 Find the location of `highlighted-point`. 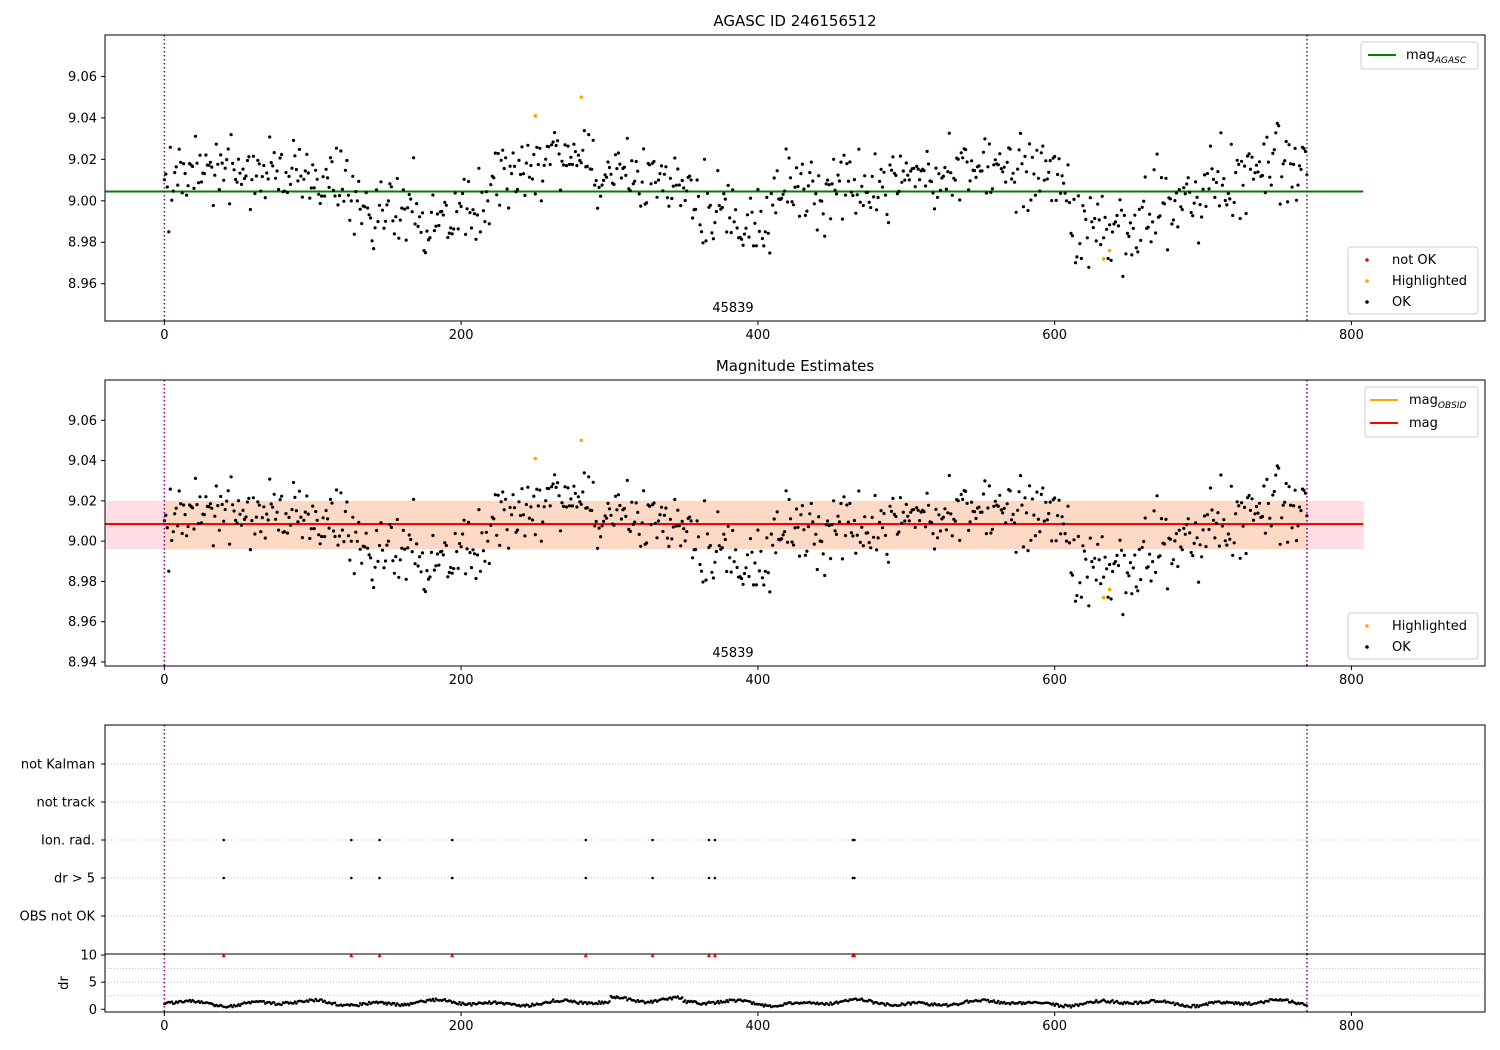

highlighted-point is located at coordinates (1109, 250).